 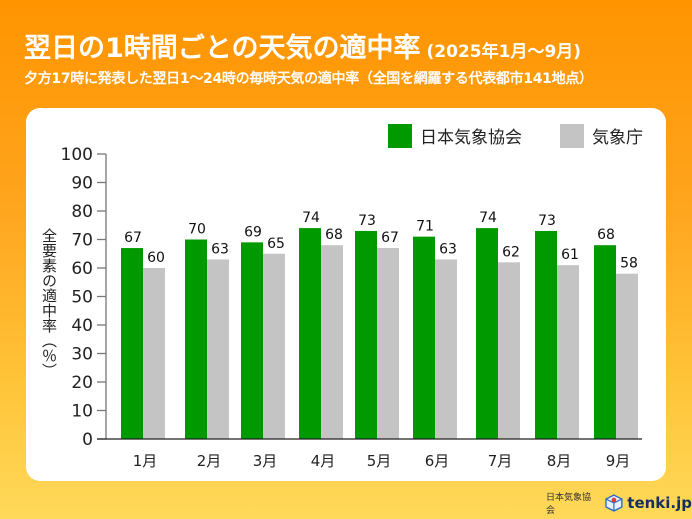 I want to click on legend-swatch-jwa, so click(x=400, y=135).